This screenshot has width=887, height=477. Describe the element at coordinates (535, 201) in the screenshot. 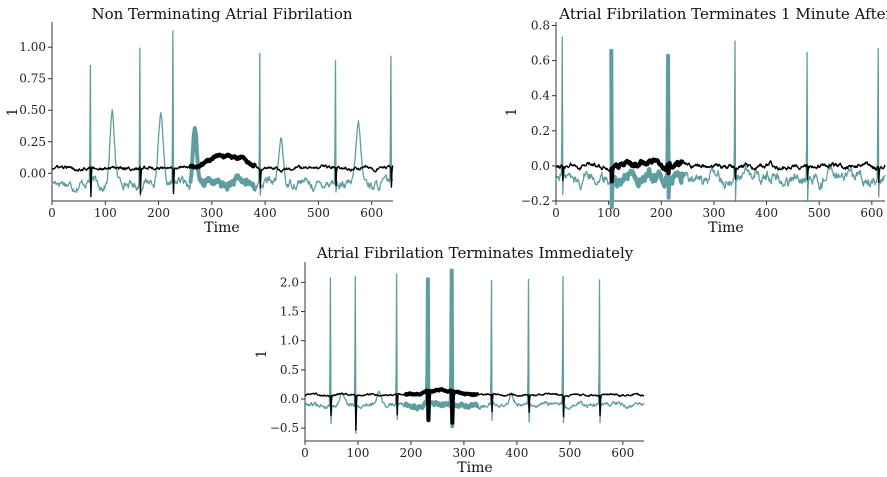

I see `y-tick-label: −0.2` at that location.